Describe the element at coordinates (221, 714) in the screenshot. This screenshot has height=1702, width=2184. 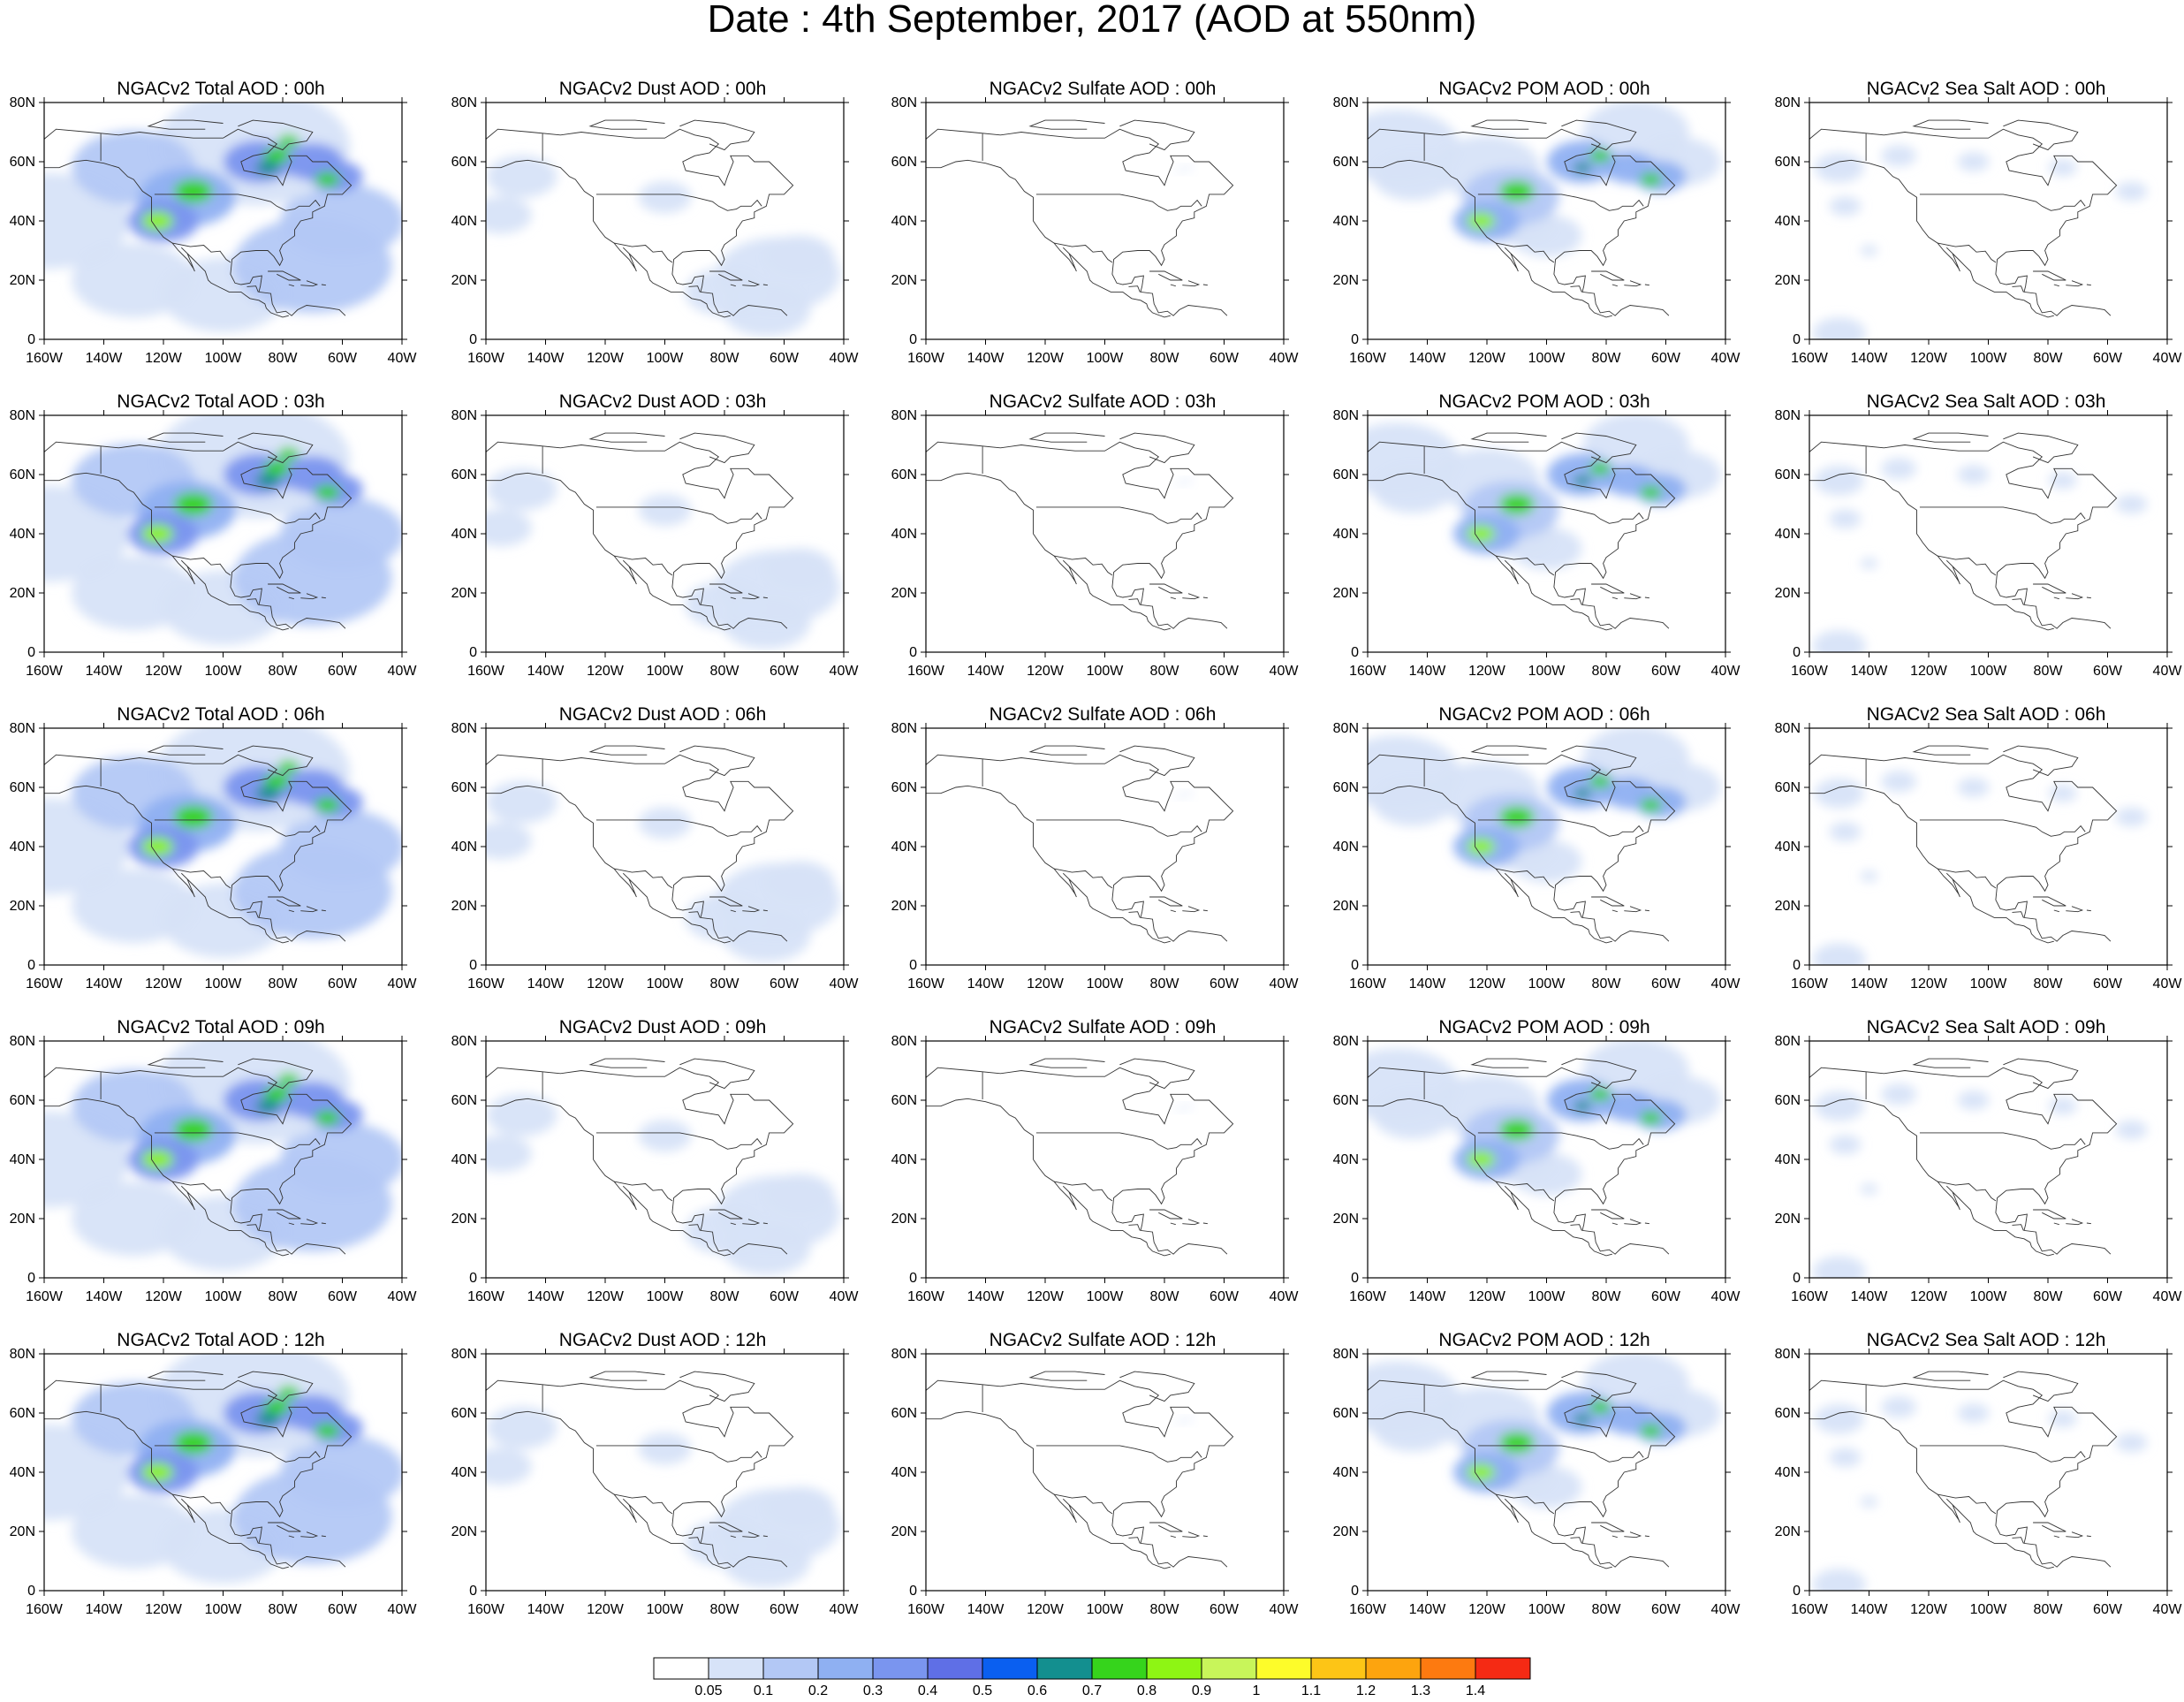
I see `panel-title: NGACv2 Total AOD : 06h` at that location.